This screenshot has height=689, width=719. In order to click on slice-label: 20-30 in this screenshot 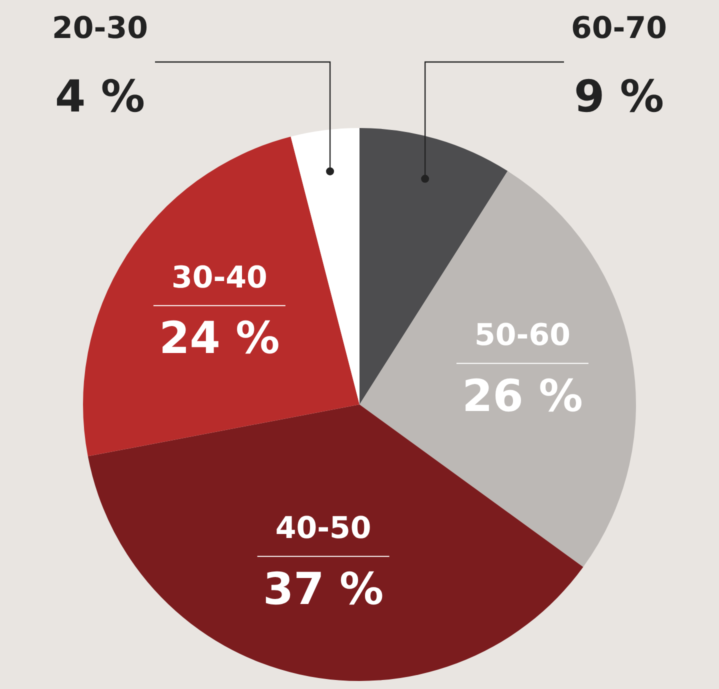, I will do `click(100, 28)`.